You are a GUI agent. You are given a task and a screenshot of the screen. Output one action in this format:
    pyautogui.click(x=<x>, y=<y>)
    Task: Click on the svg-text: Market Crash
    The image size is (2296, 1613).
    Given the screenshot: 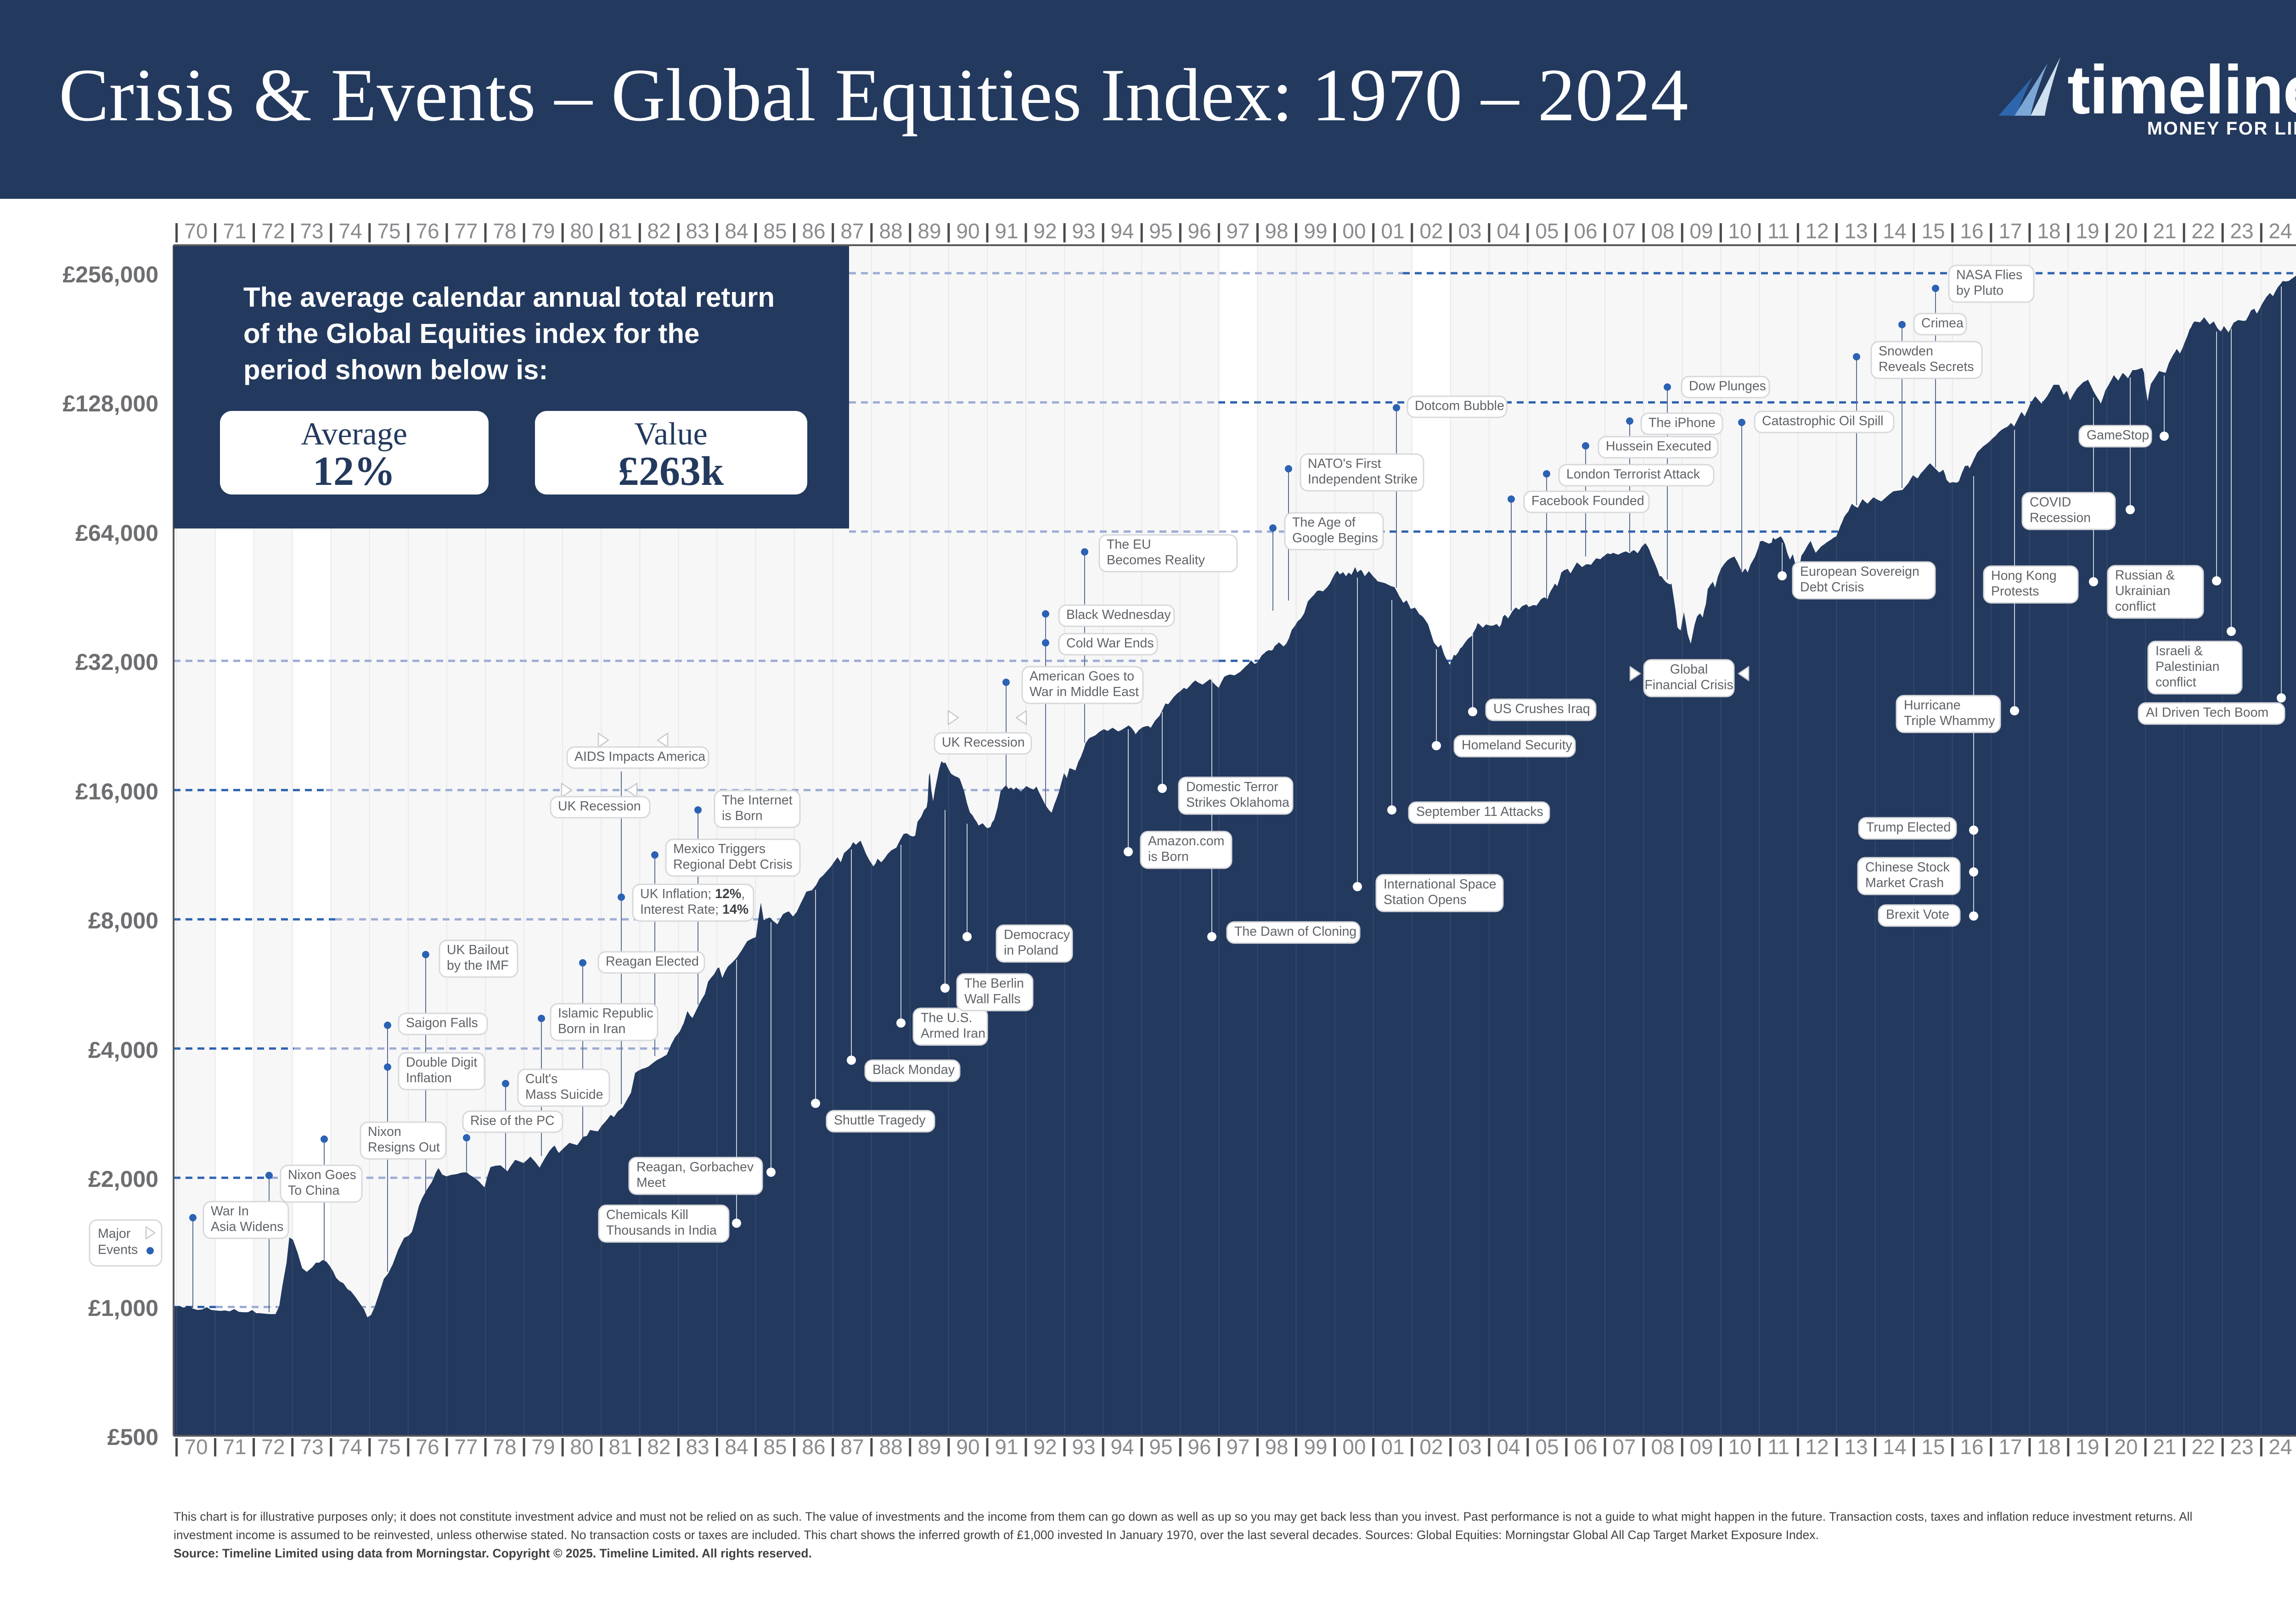 What is the action you would take?
    pyautogui.click(x=1904, y=883)
    